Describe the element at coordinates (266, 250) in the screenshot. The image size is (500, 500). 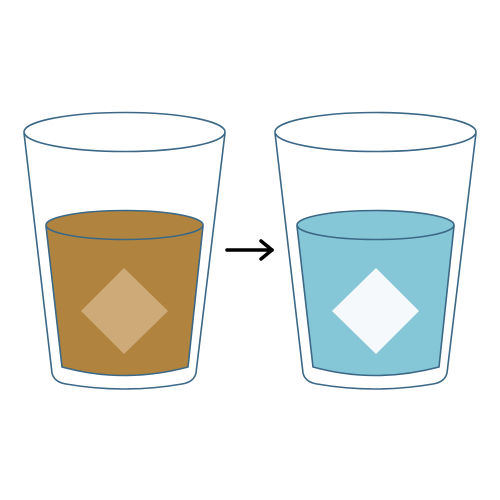
I see `arrow-head` at that location.